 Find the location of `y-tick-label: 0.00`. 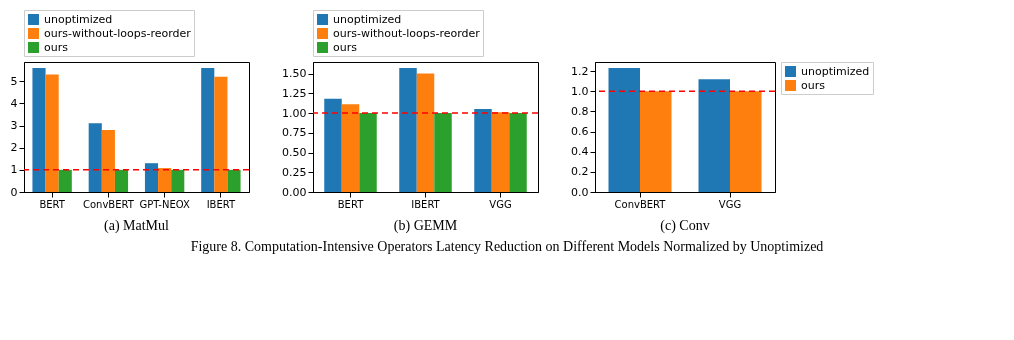

y-tick-label: 0.00 is located at coordinates (294, 192).